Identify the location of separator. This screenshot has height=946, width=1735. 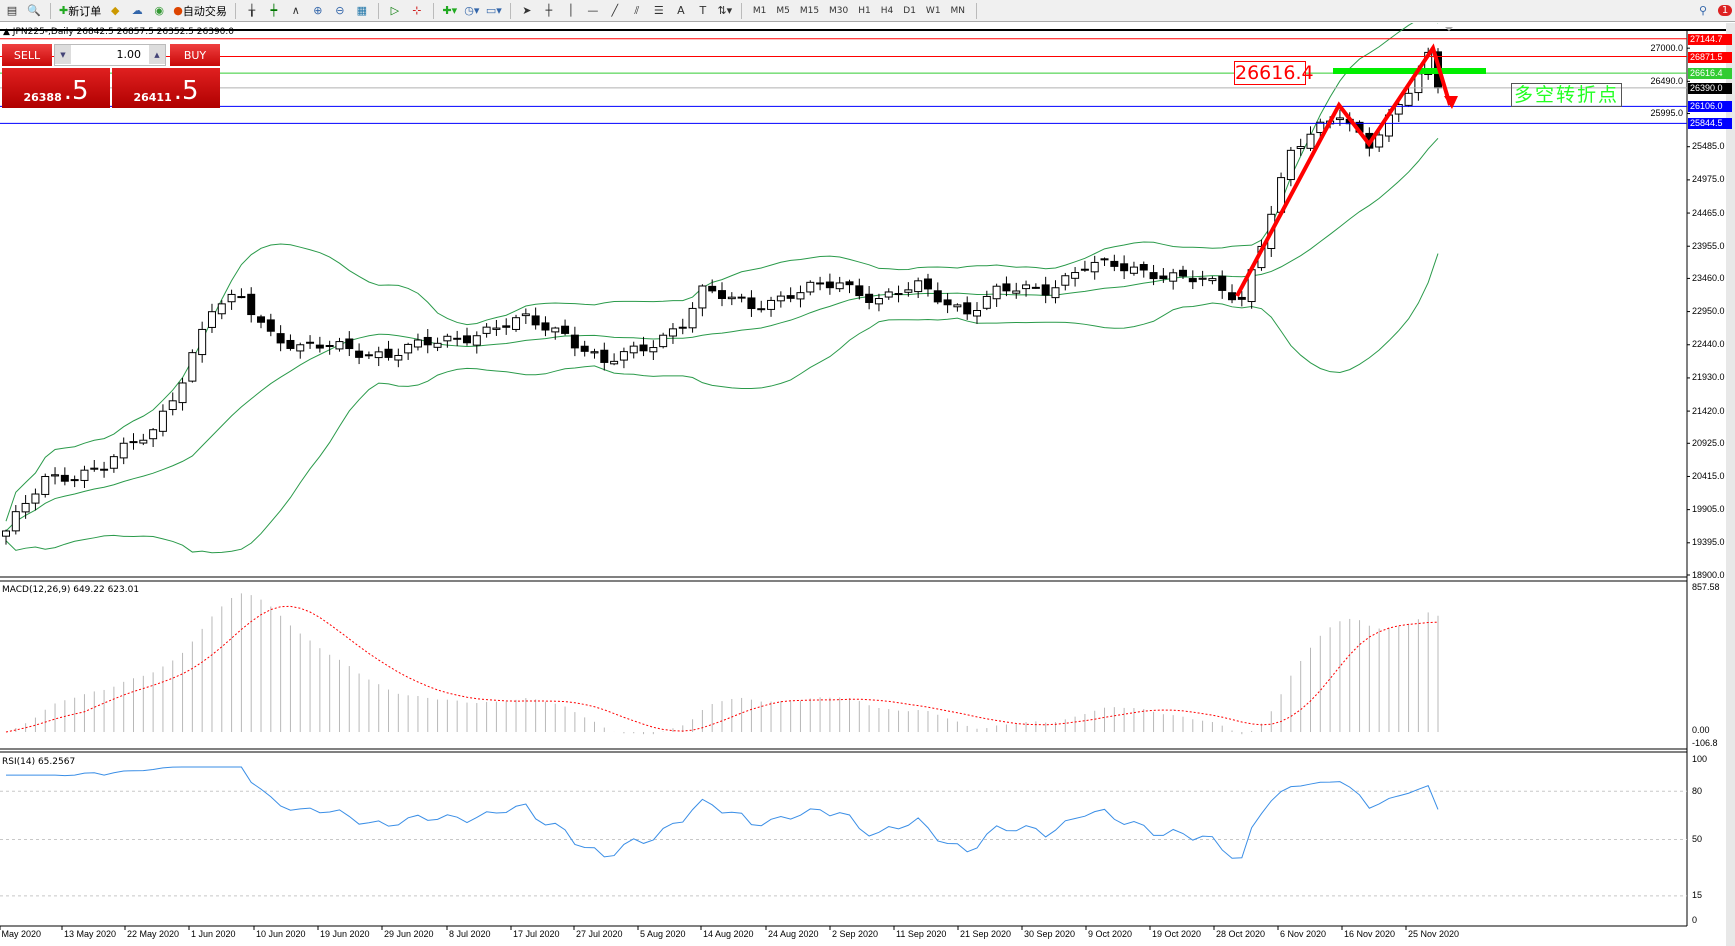
(235, 10).